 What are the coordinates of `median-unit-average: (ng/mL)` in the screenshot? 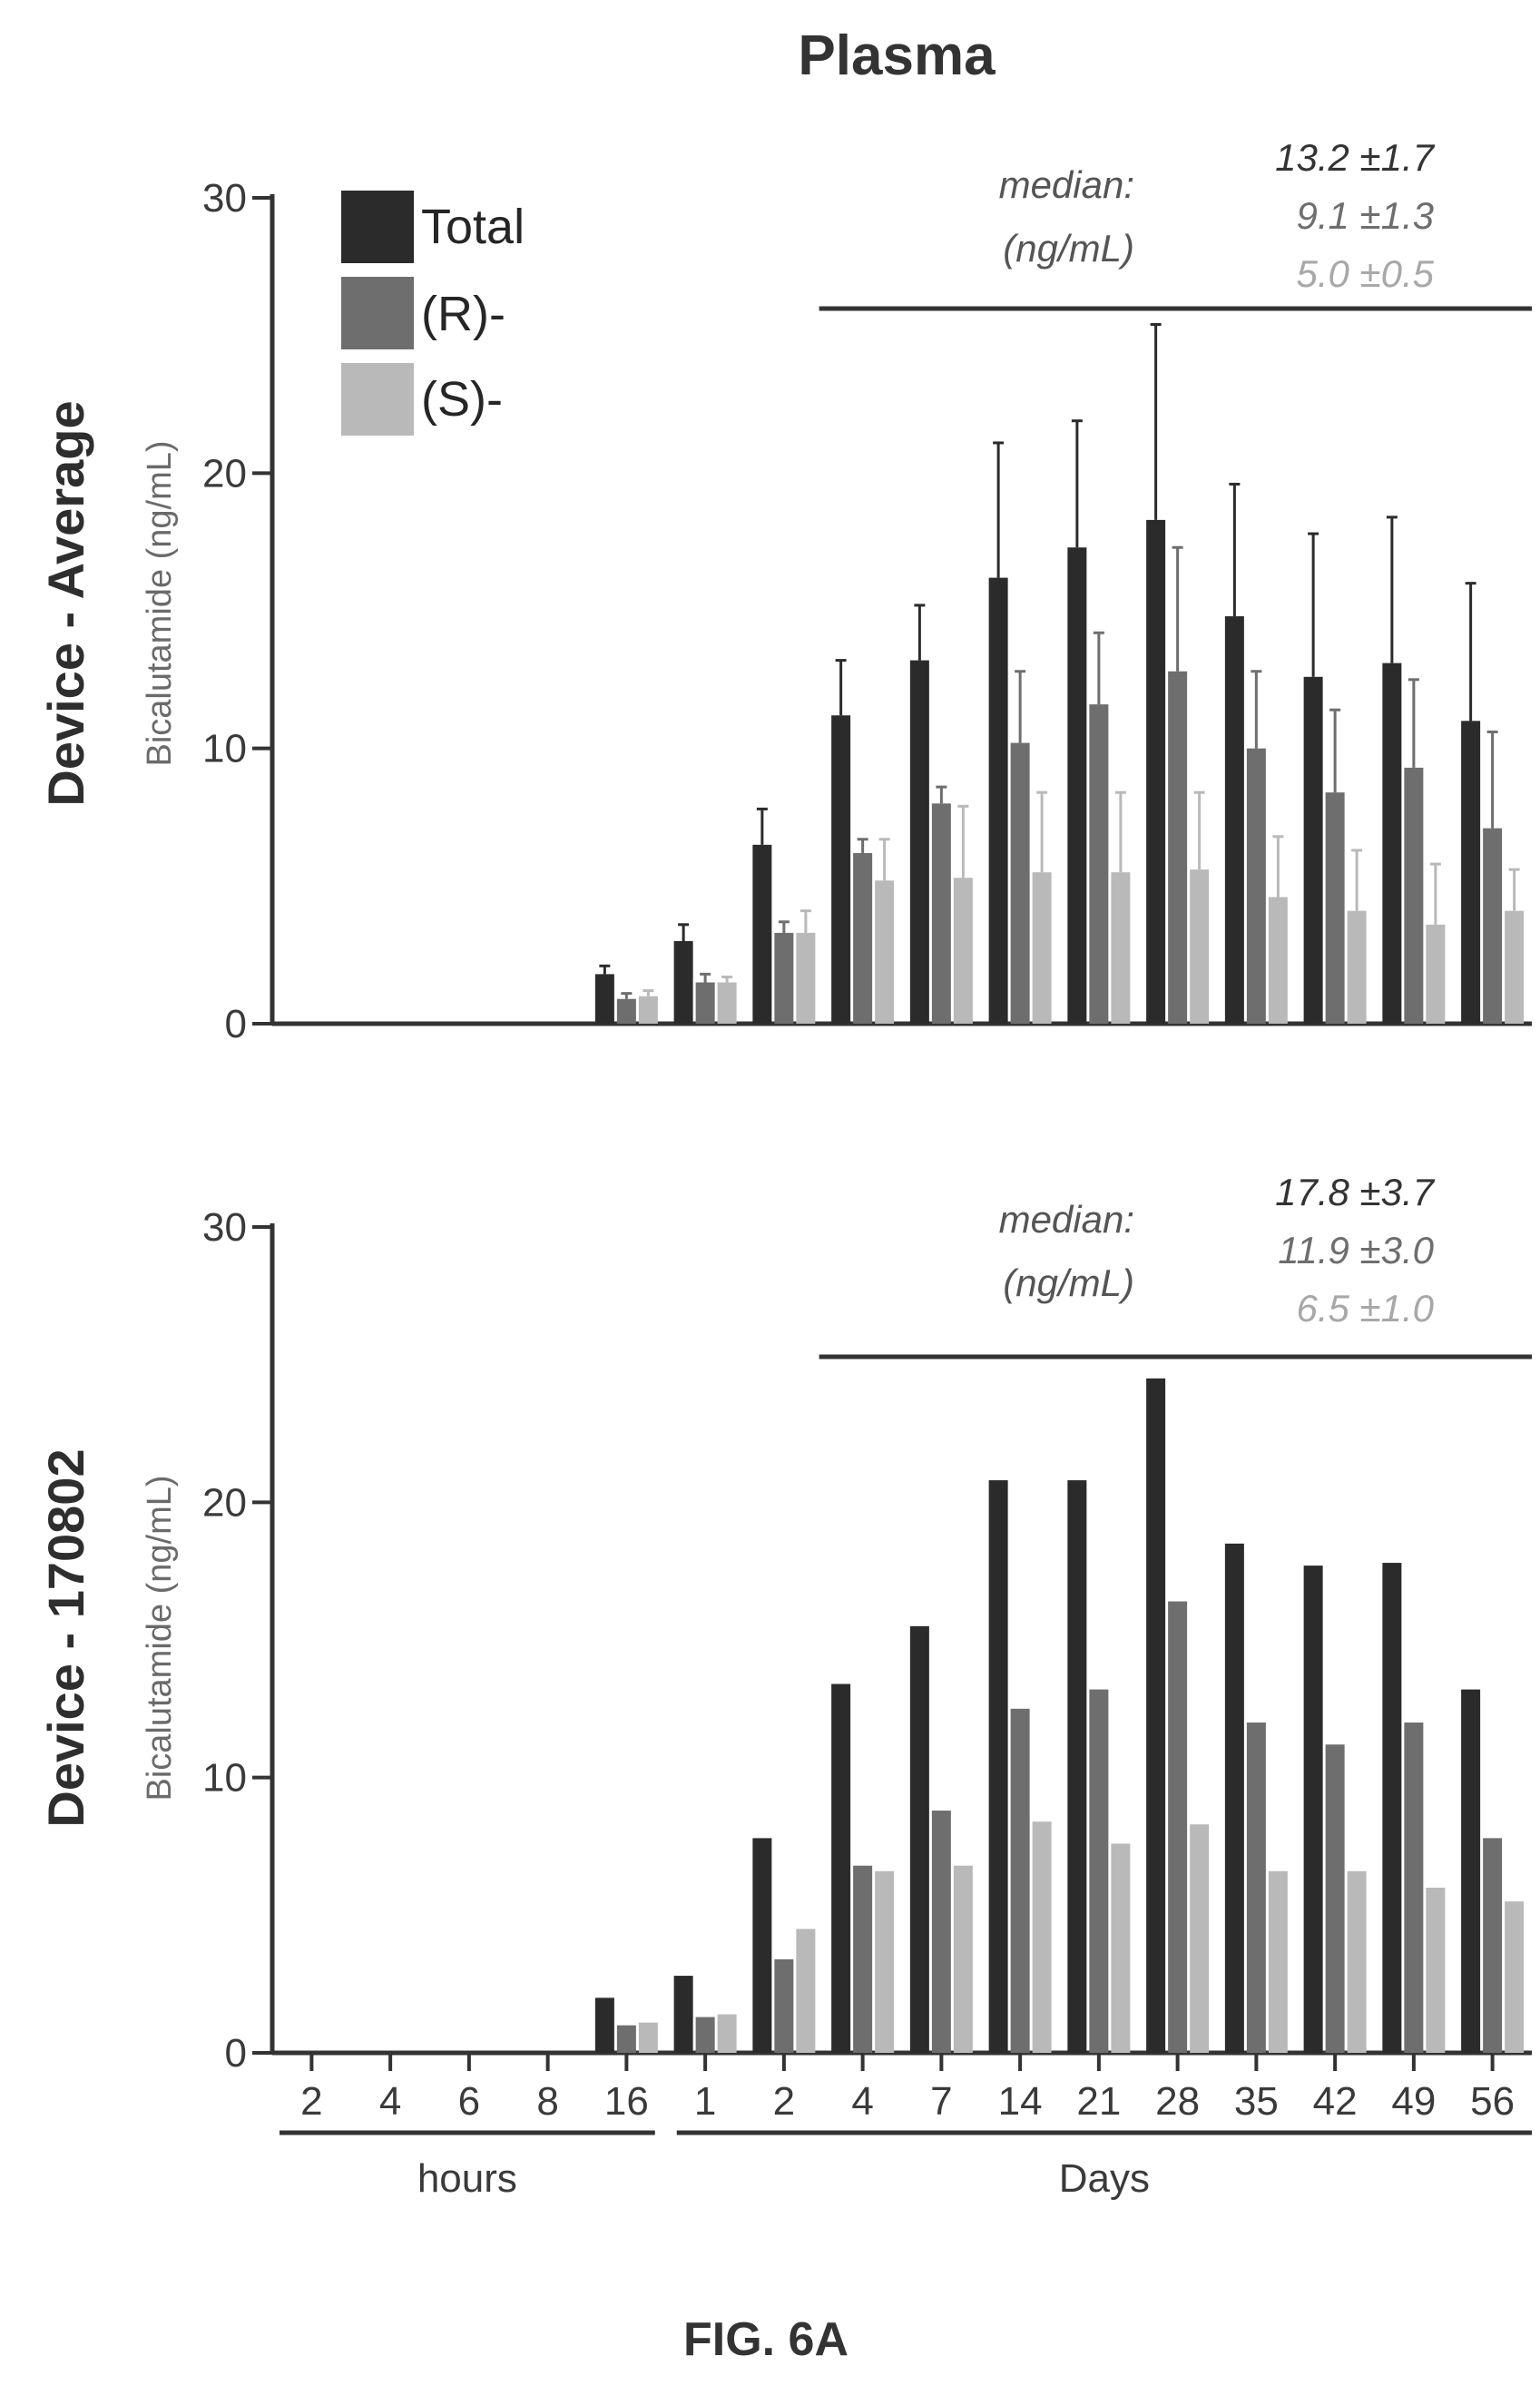 It's located at (1068, 248).